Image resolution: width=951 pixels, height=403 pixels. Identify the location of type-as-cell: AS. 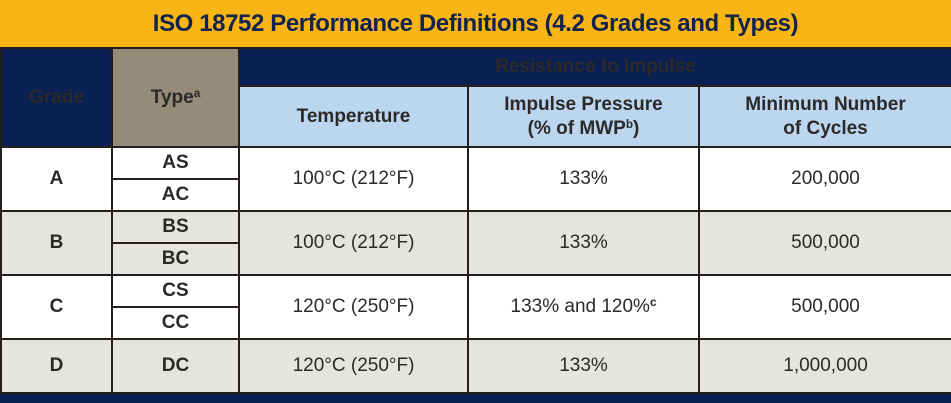
(175, 163).